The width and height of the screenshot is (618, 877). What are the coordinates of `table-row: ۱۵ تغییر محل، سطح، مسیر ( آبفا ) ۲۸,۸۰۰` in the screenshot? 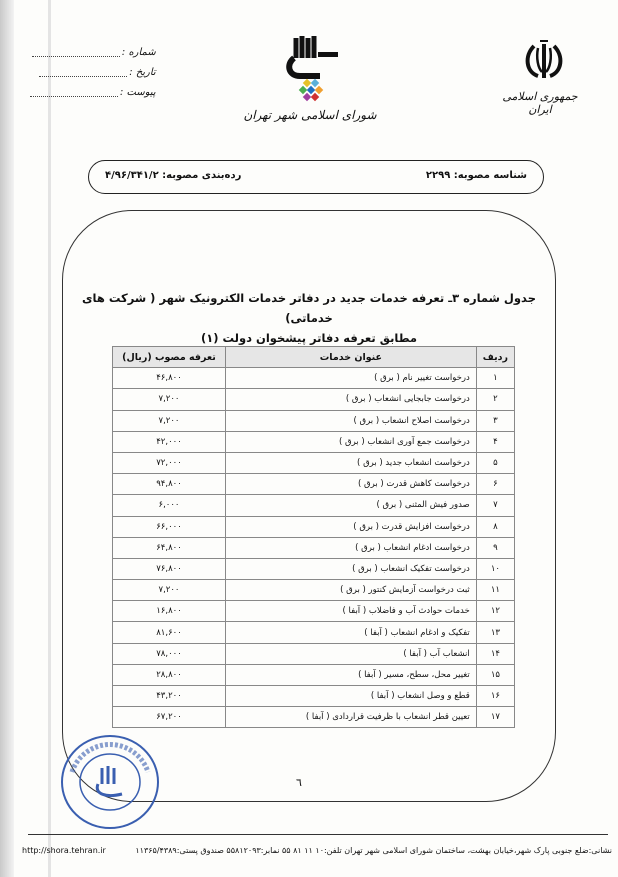 It's located at (314, 675).